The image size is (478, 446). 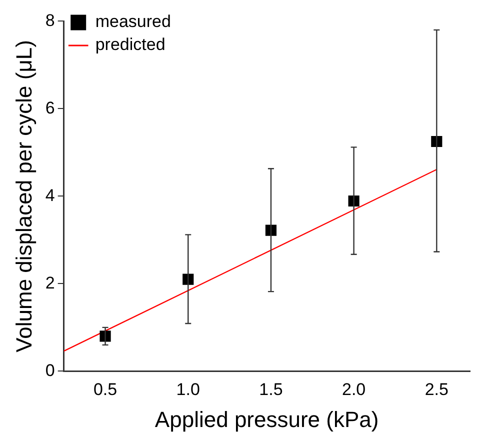 I want to click on x-tick-label: 1.0, so click(x=188, y=390).